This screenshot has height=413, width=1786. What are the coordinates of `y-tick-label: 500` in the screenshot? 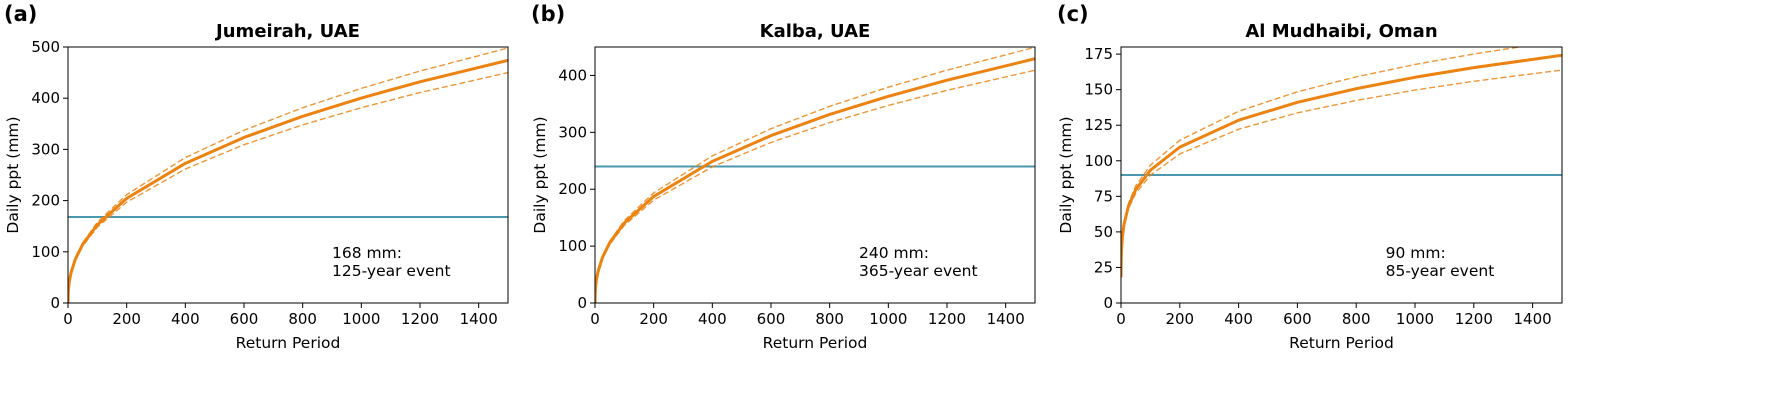 It's located at (45, 47).